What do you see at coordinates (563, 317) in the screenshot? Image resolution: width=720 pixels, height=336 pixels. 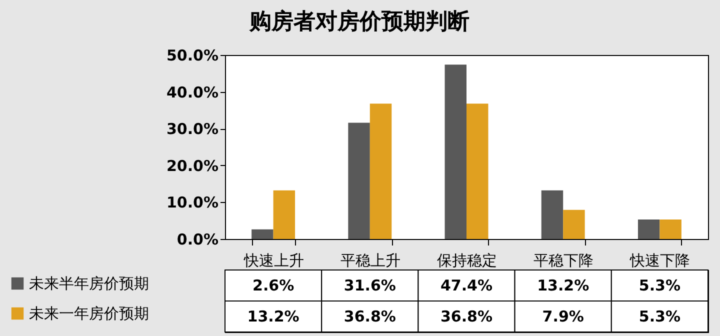 I see `data-label: 7.9%` at bounding box center [563, 317].